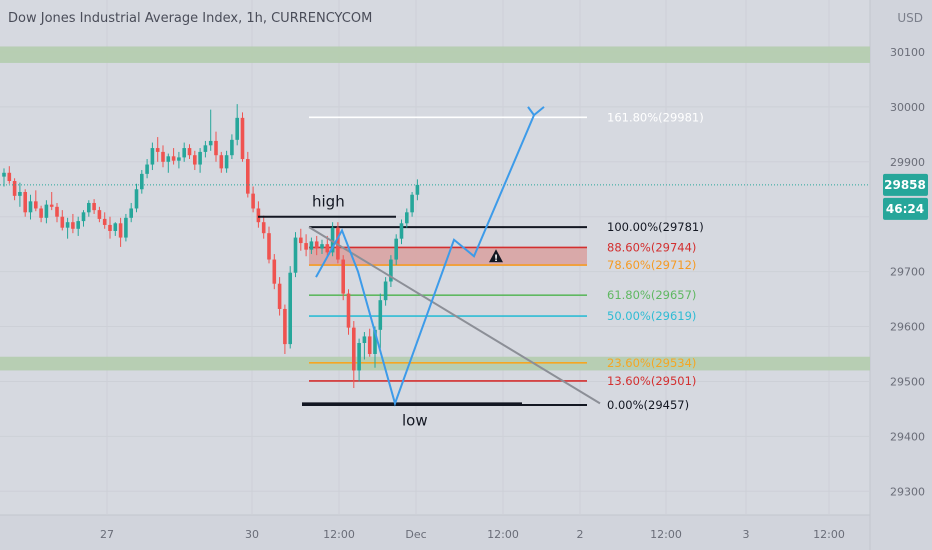 The height and width of the screenshot is (550, 932). I want to click on price-badges: 29858 46:24, so click(905, 196).